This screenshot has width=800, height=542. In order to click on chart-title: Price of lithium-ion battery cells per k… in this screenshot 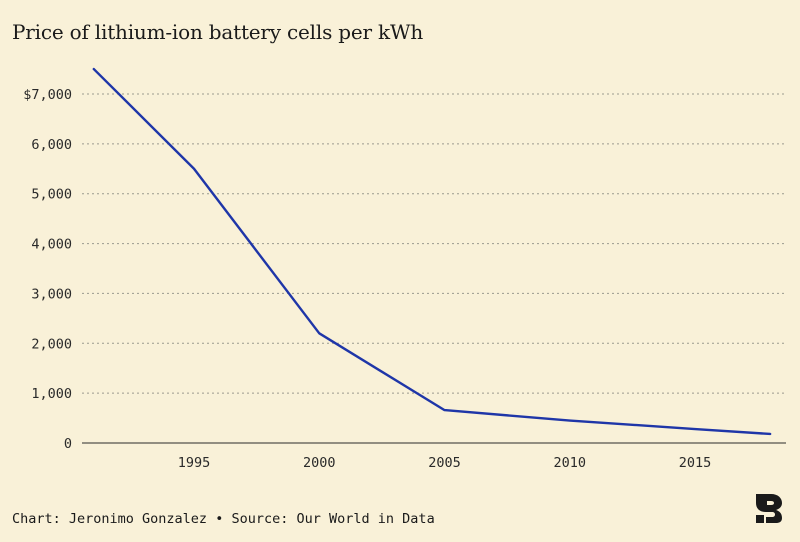, I will do `click(218, 32)`.